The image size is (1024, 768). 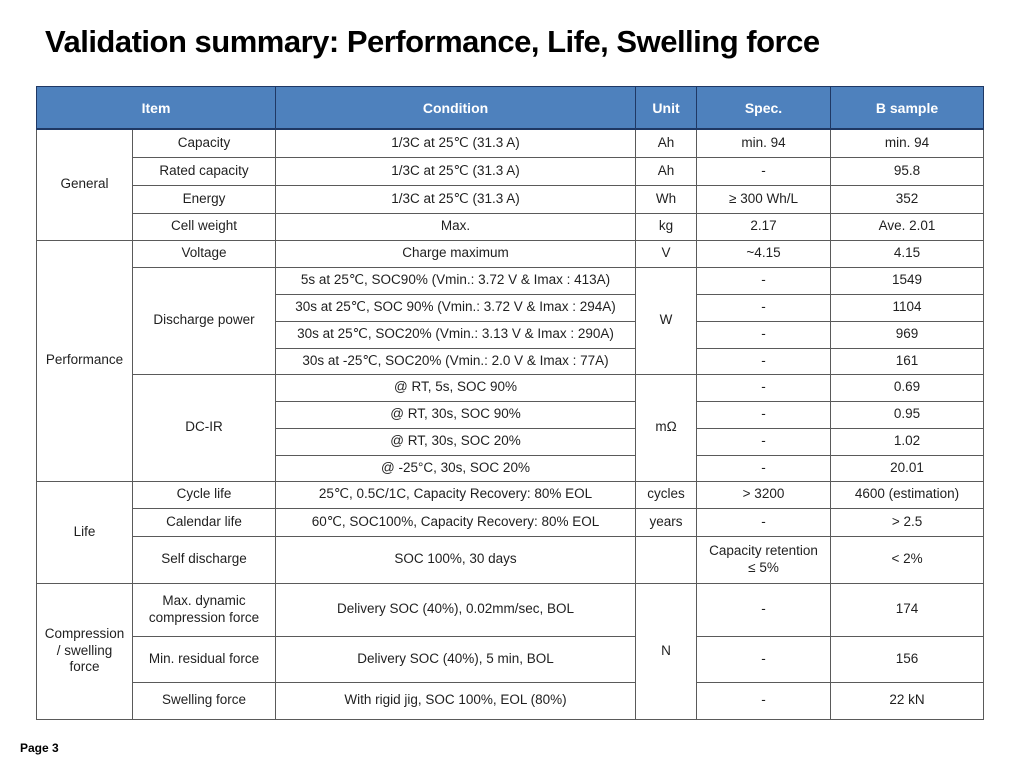 I want to click on item-cell-discharge-power: Discharge power, so click(x=204, y=320).